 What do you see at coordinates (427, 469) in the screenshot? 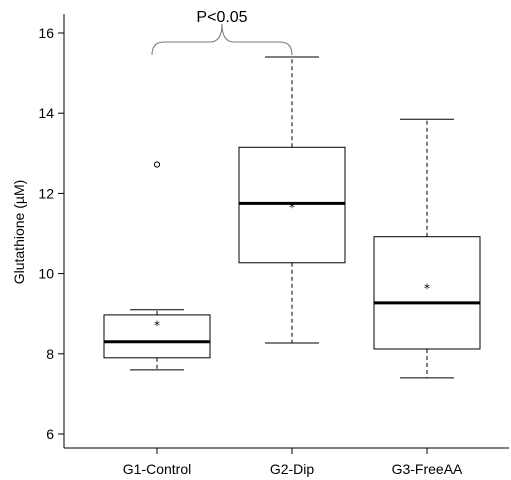
I see `x-tick-label: G3-FreeAA` at bounding box center [427, 469].